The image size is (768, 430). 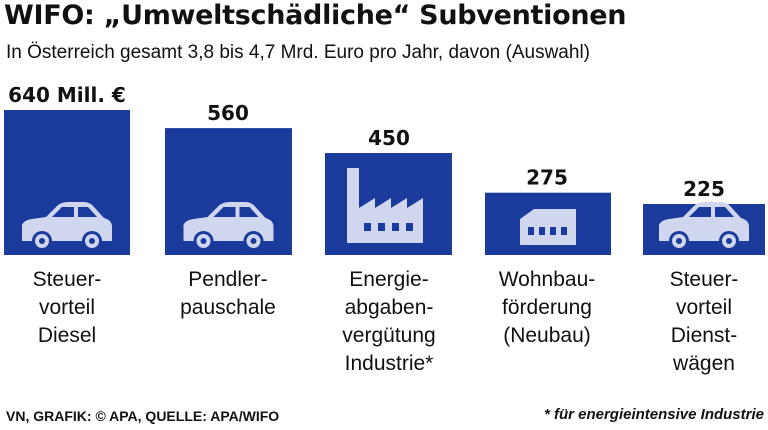 I want to click on category-label: vergütung, so click(x=388, y=335).